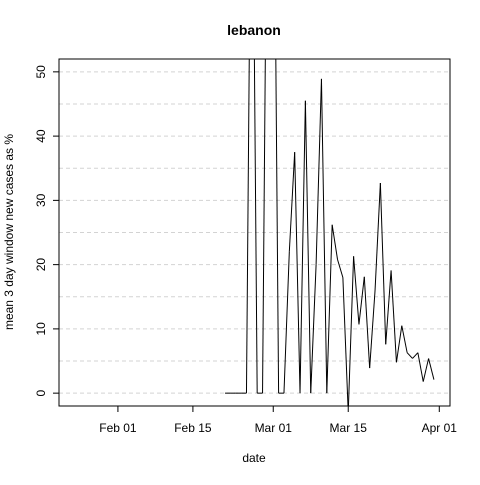  I want to click on y-tick-label: 30, so click(41, 200).